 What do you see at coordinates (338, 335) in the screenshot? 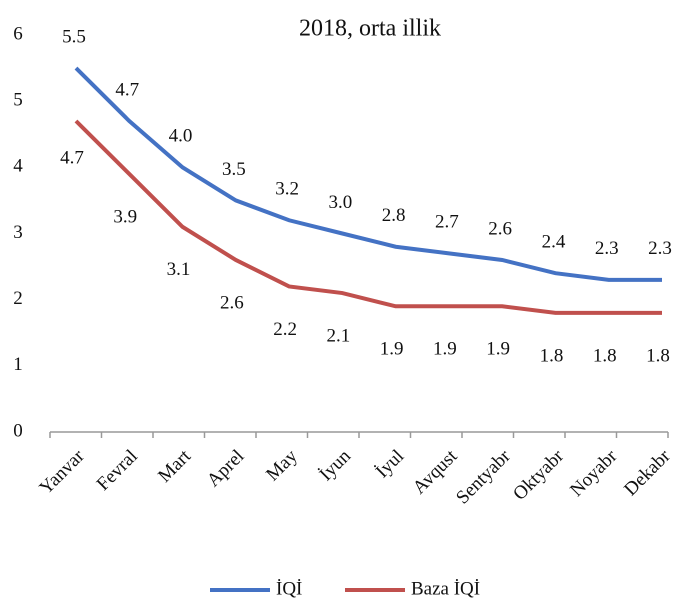
I see `data-label: 2.1` at bounding box center [338, 335].